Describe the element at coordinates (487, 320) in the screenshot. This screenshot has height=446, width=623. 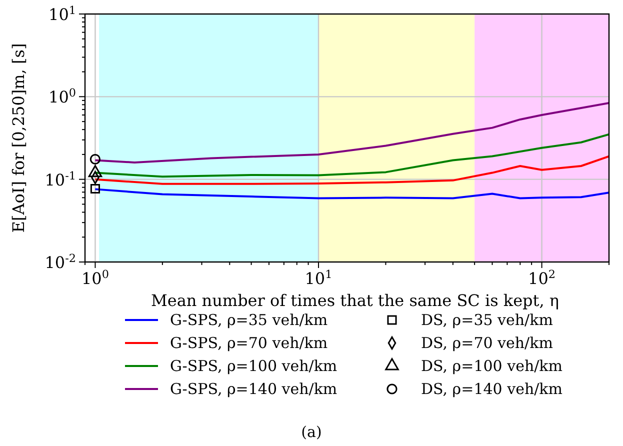
I see `legend-label: DS, ρ=35 veh/km` at that location.